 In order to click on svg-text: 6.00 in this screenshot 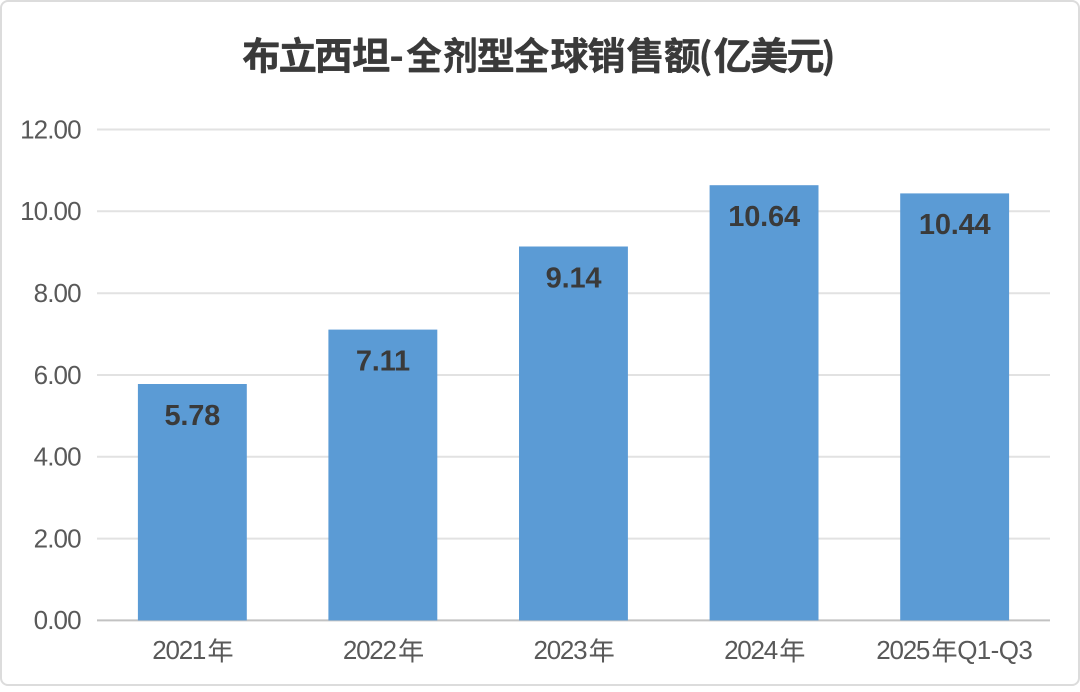, I will do `click(57, 375)`.